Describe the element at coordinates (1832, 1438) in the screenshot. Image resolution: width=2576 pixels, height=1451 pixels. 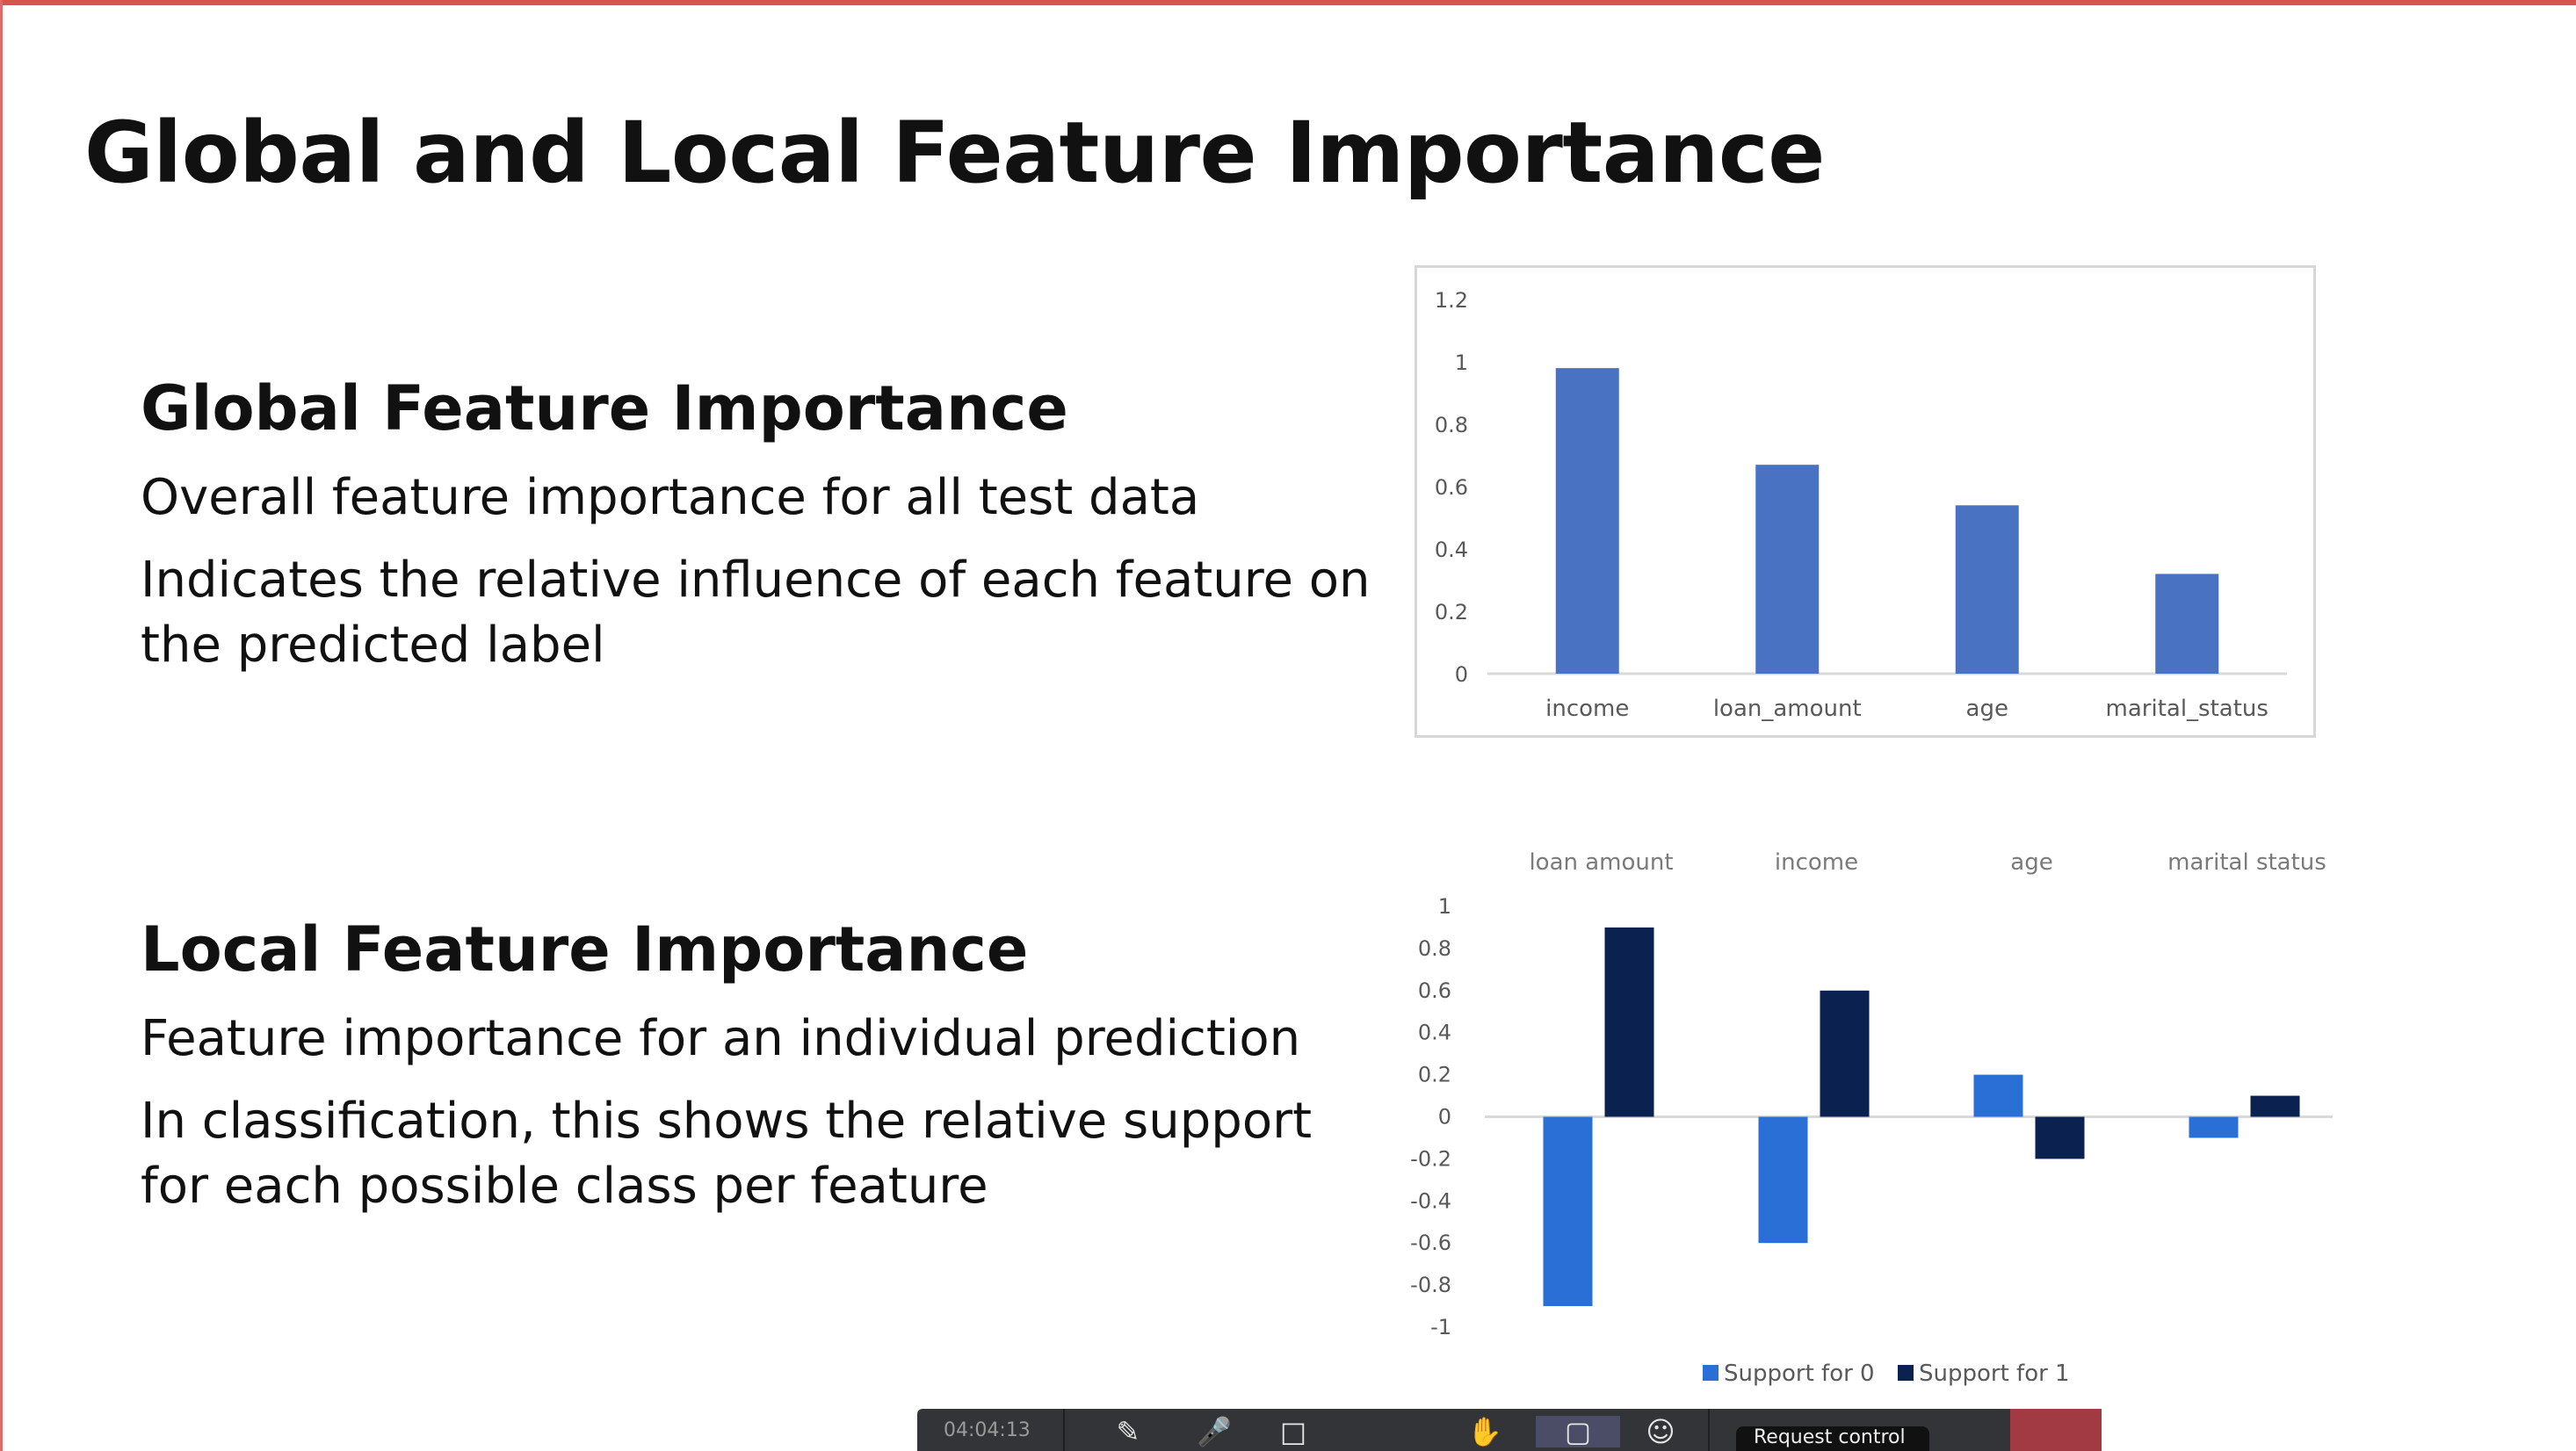
I see `request-control-button: Request control` at that location.